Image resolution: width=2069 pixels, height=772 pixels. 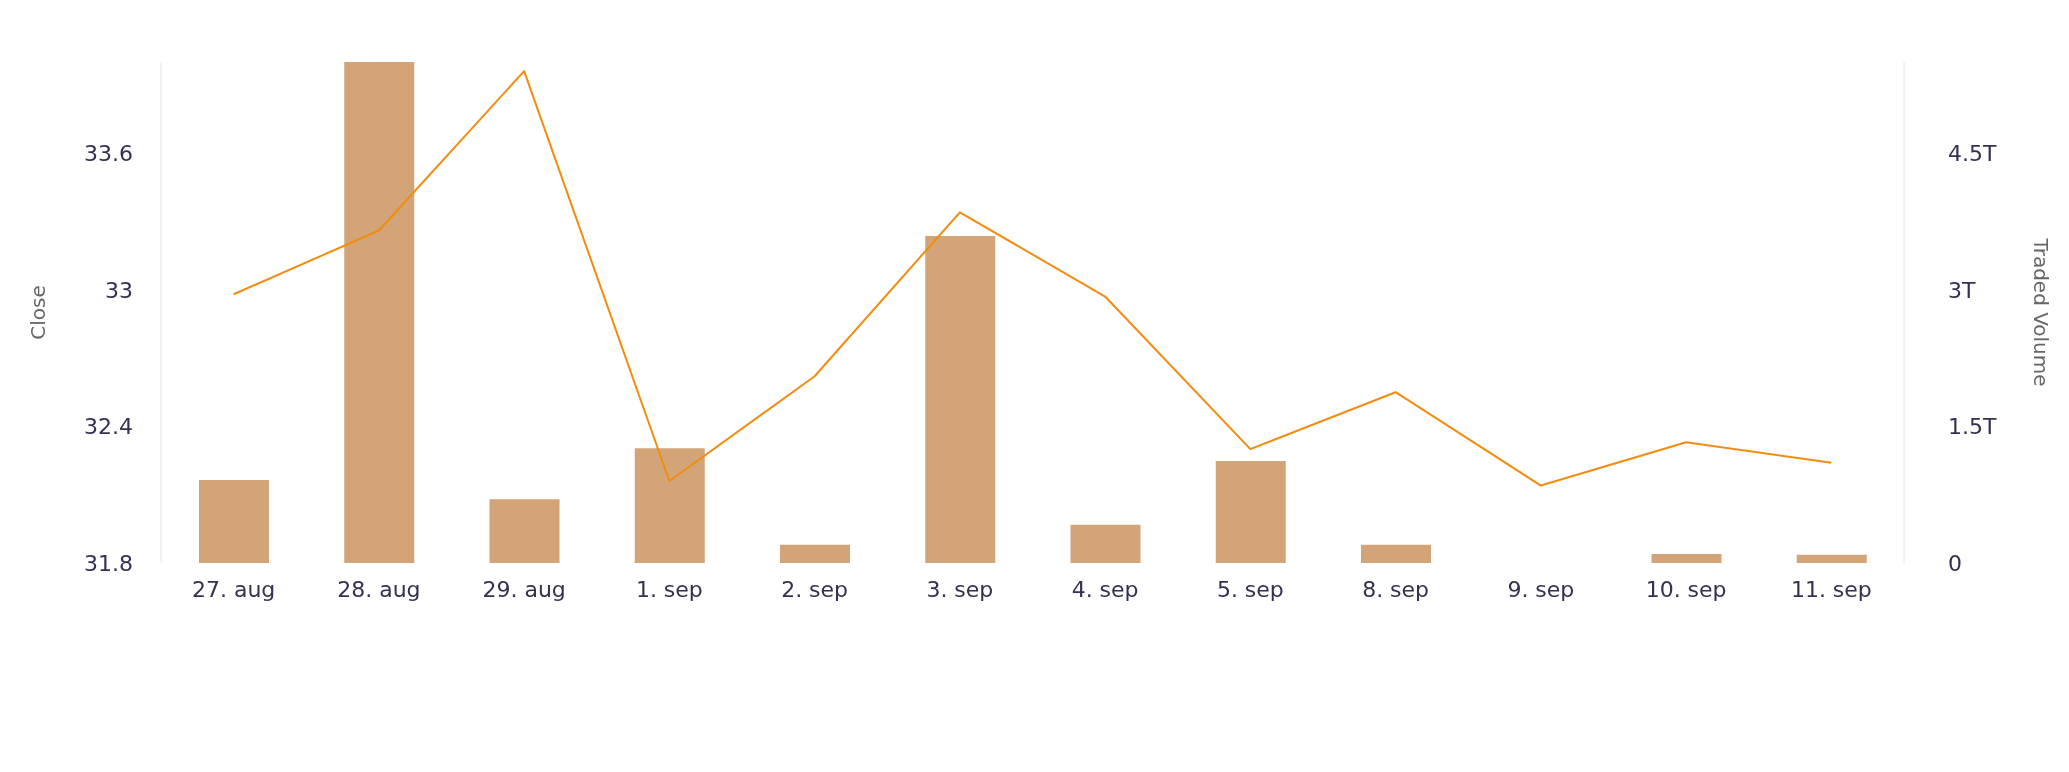 I want to click on x-tick-label: 28. aug, so click(x=379, y=589).